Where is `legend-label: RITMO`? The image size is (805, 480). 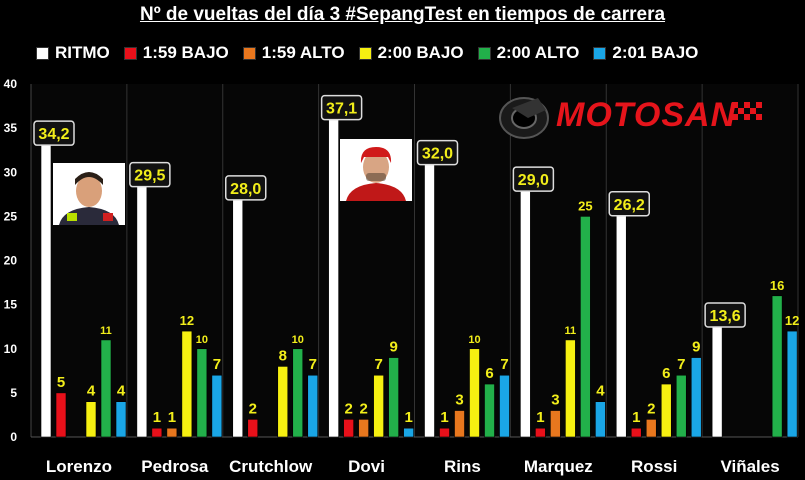 legend-label: RITMO is located at coordinates (82, 52).